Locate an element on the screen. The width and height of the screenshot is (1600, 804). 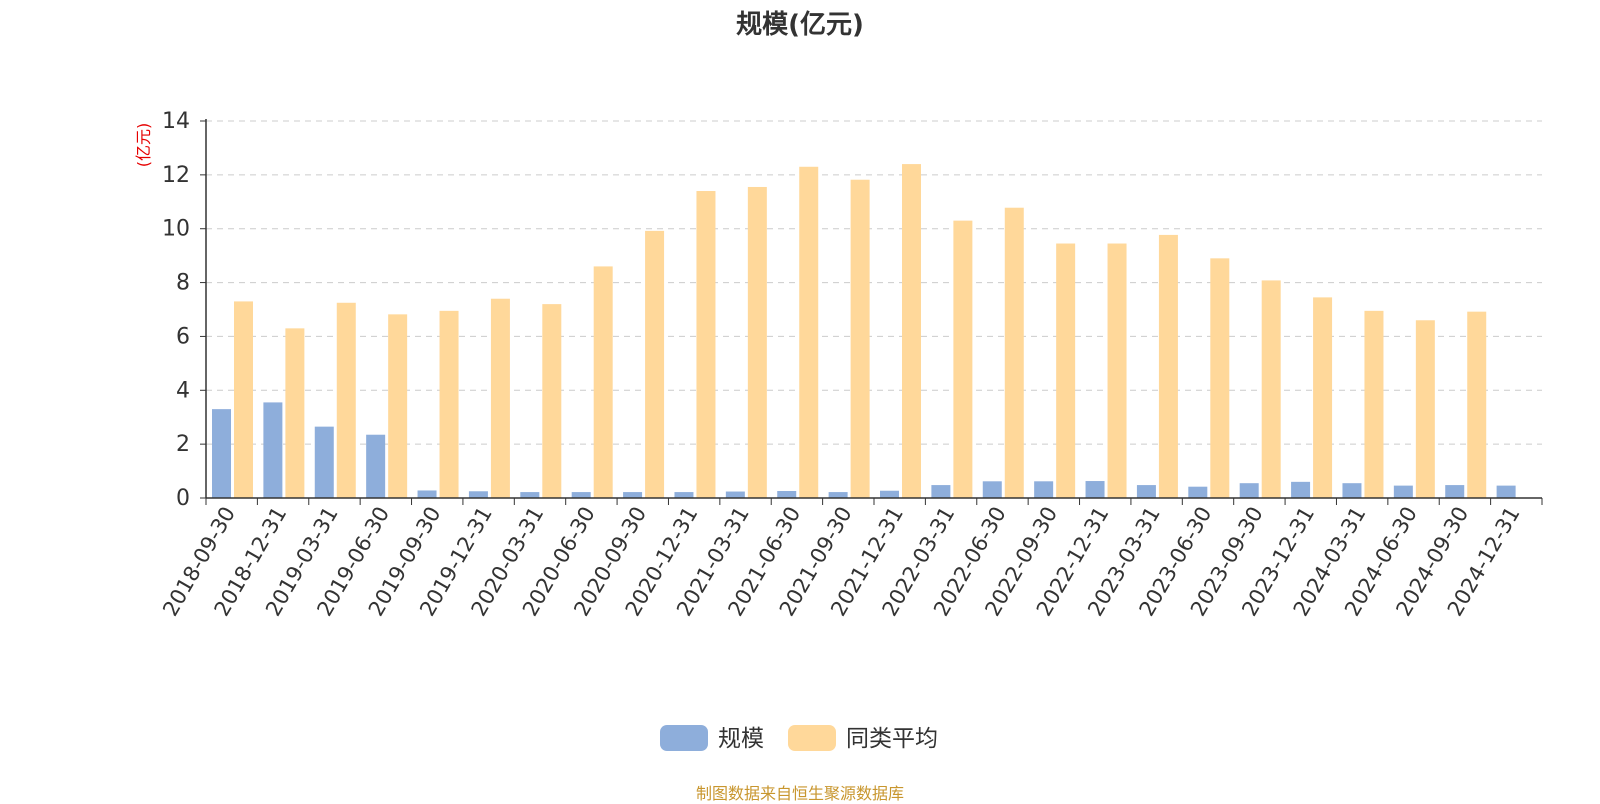
chart-title: 规模(亿元) is located at coordinates (800, 25).